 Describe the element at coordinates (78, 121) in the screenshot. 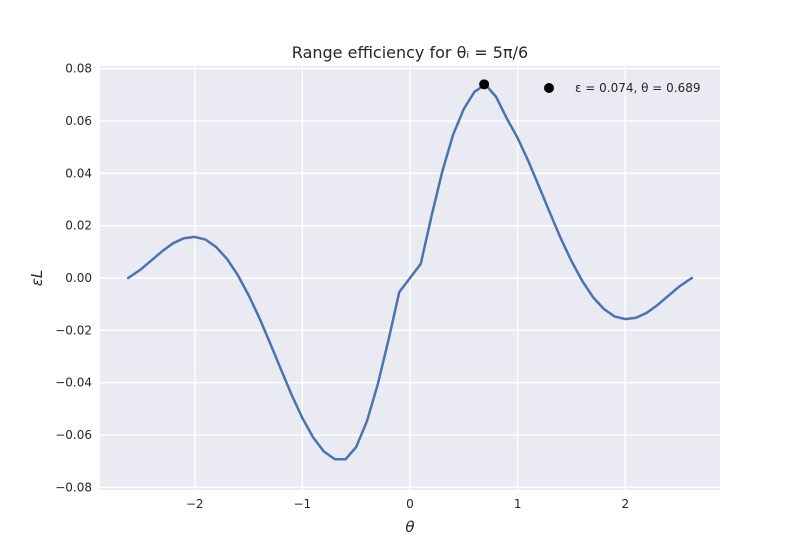

I see `y-tick-label: 0.06` at that location.